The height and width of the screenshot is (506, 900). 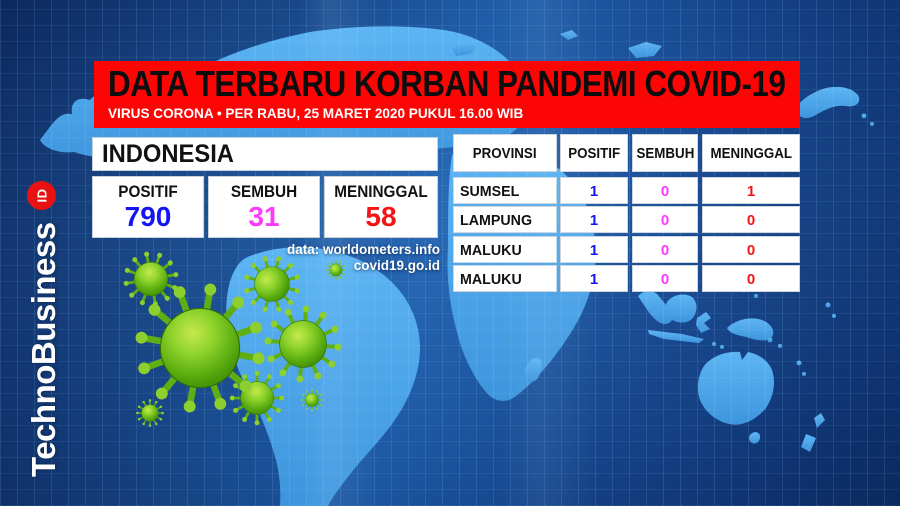 I want to click on brand-id-badge: ID, so click(x=41, y=195).